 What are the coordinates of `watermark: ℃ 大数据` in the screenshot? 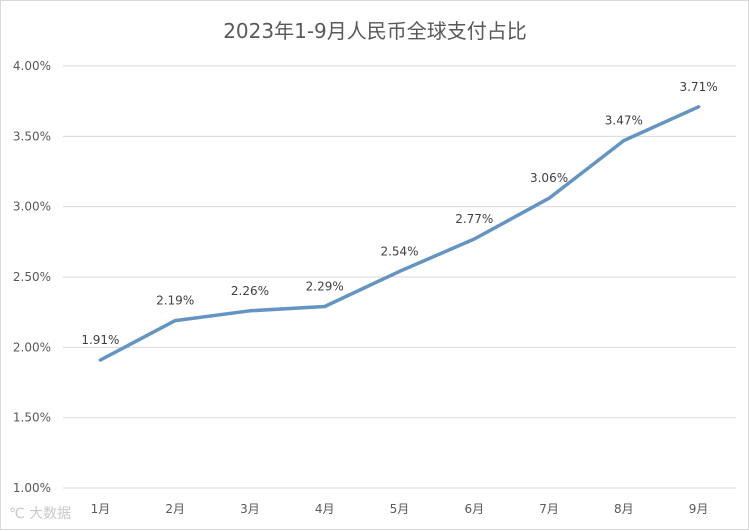 It's located at (40, 513).